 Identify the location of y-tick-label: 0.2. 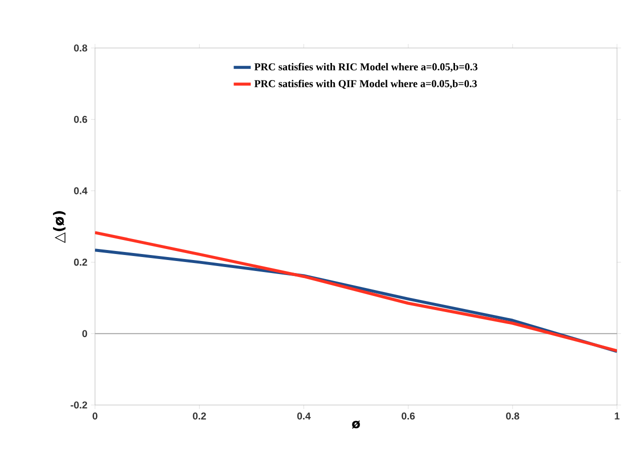
(81, 262).